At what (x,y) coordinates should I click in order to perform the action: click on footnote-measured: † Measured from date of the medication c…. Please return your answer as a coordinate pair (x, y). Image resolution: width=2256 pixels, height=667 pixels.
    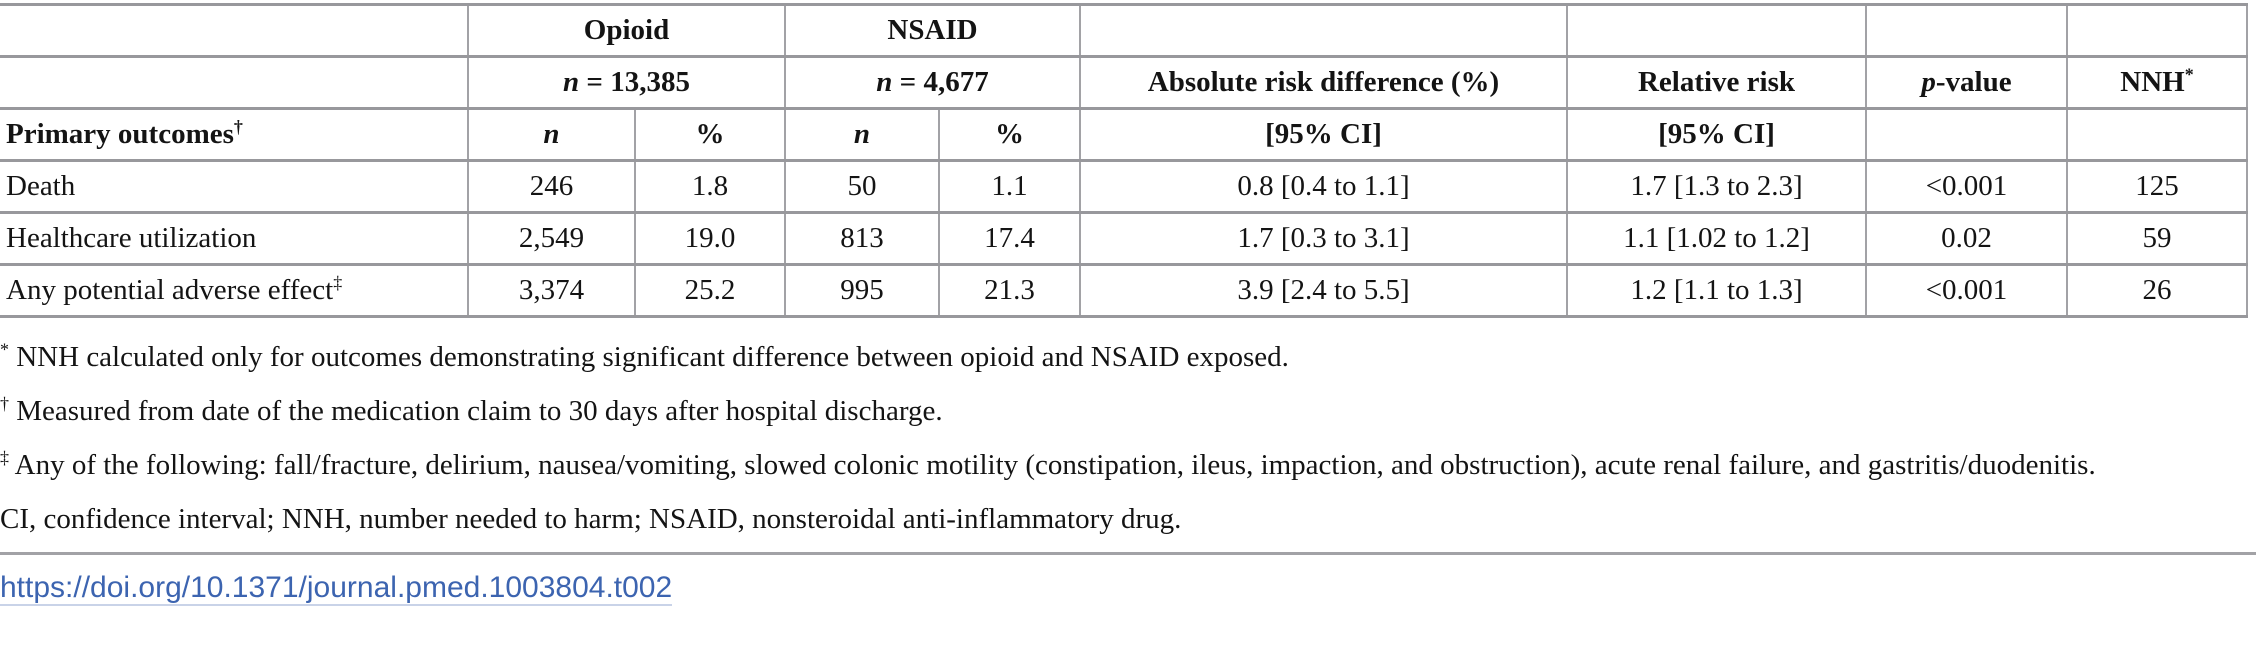
    Looking at the image, I should click on (1128, 411).